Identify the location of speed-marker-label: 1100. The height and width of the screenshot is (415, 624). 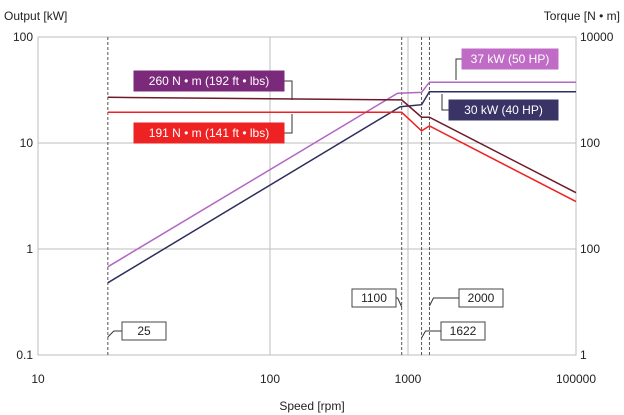
(374, 298).